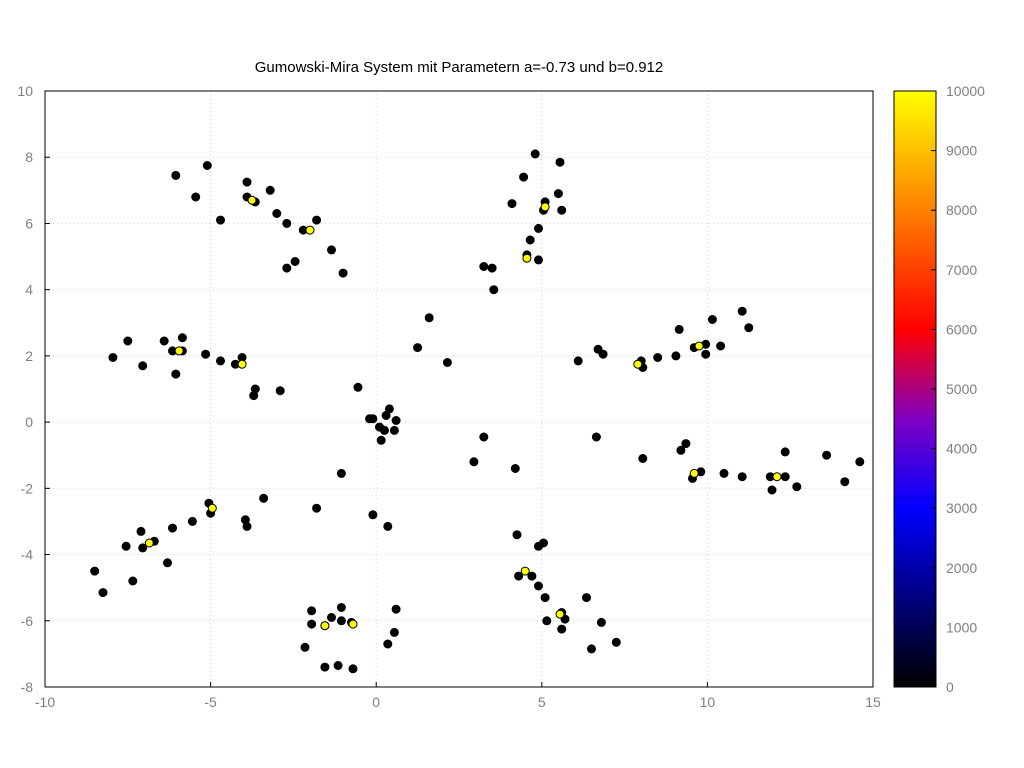  Describe the element at coordinates (961, 389) in the screenshot. I see `colorbar-tick-label: 5000` at that location.